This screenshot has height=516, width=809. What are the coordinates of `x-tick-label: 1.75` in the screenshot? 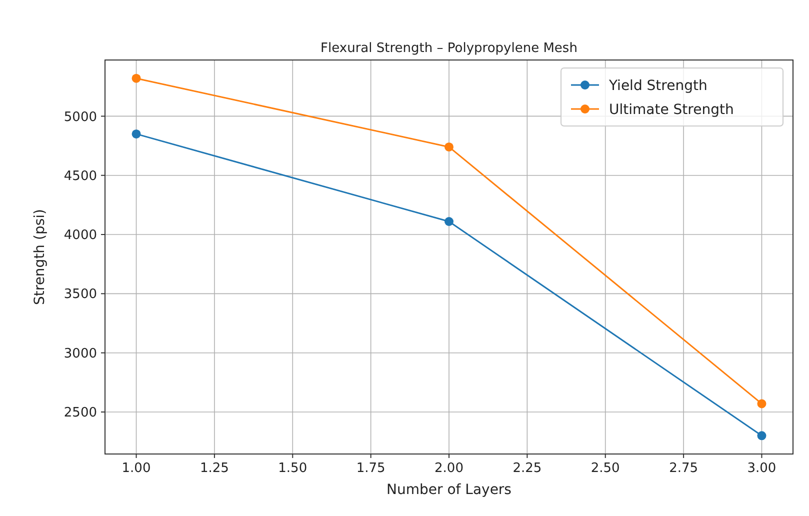 It's located at (371, 468).